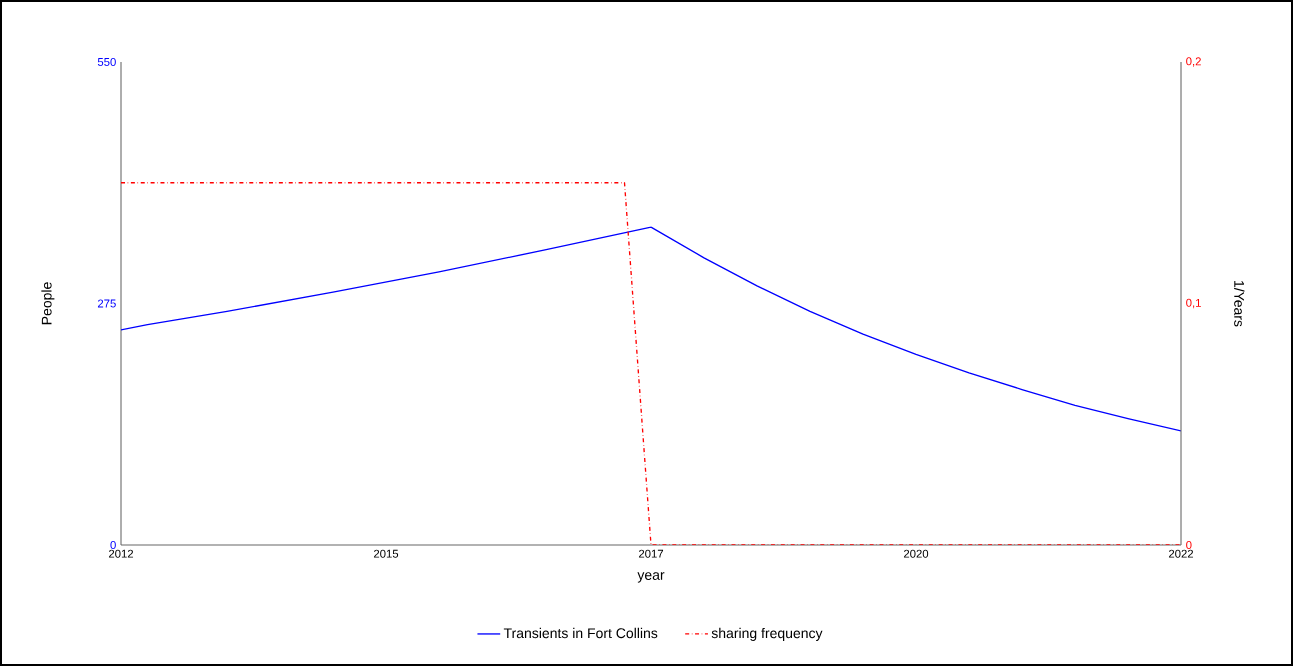  Describe the element at coordinates (386, 553) in the screenshot. I see `x-tick-label: 2015` at that location.